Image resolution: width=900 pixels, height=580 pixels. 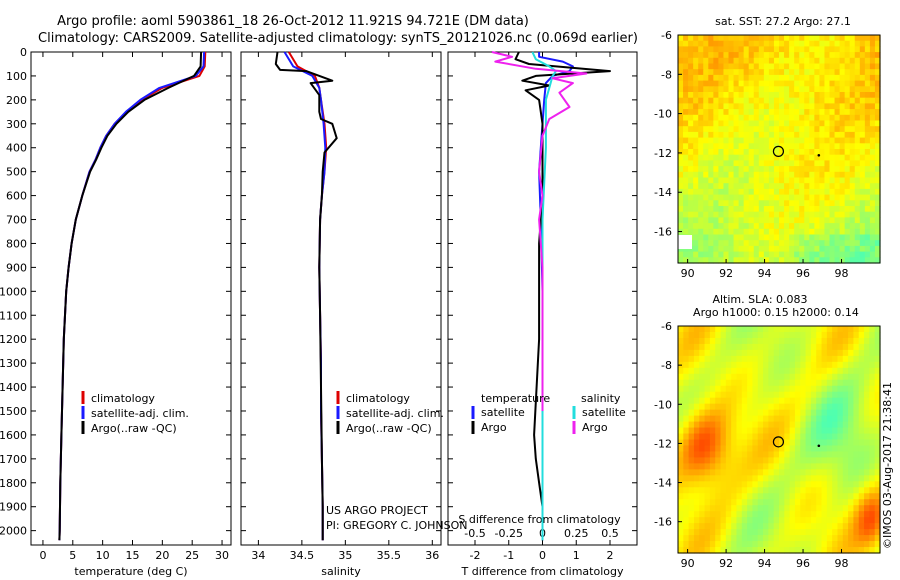 I want to click on x-tick-label: 34.5, so click(x=302, y=555).